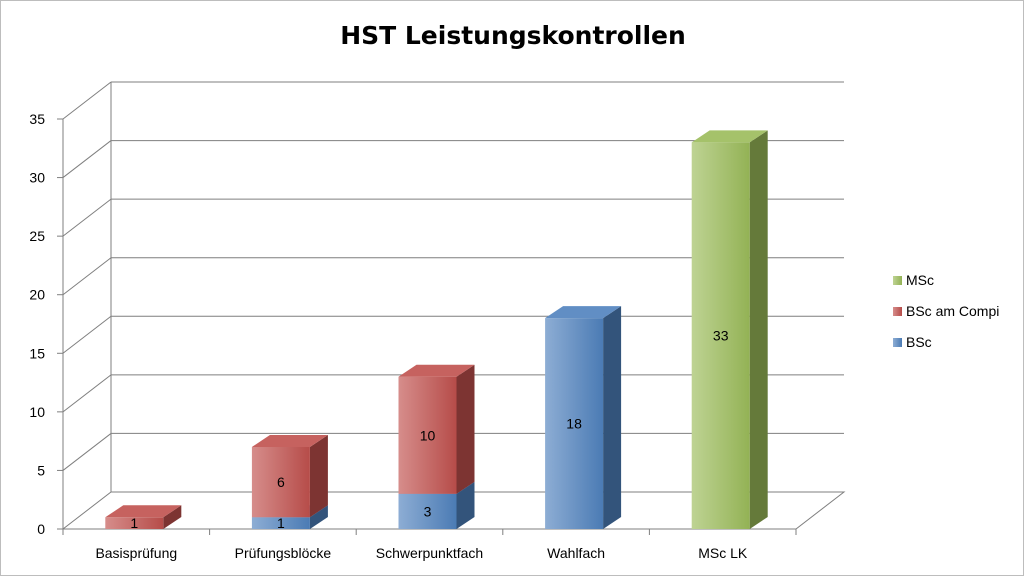 The height and width of the screenshot is (577, 1024). What do you see at coordinates (87, 305) in the screenshot?
I see `chart-walls` at bounding box center [87, 305].